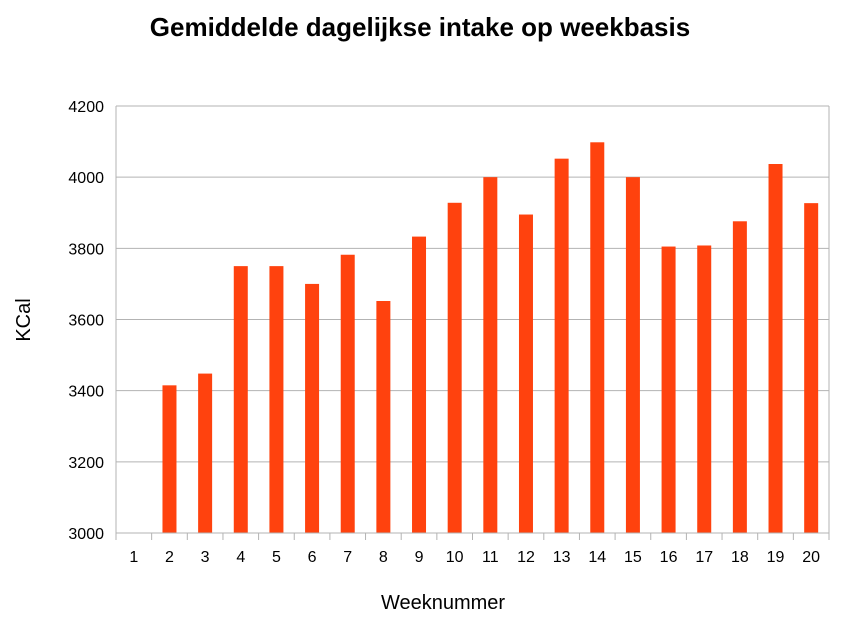 This screenshot has height=625, width=853. Describe the element at coordinates (86, 392) in the screenshot. I see `y-tick-label: 3400` at that location.